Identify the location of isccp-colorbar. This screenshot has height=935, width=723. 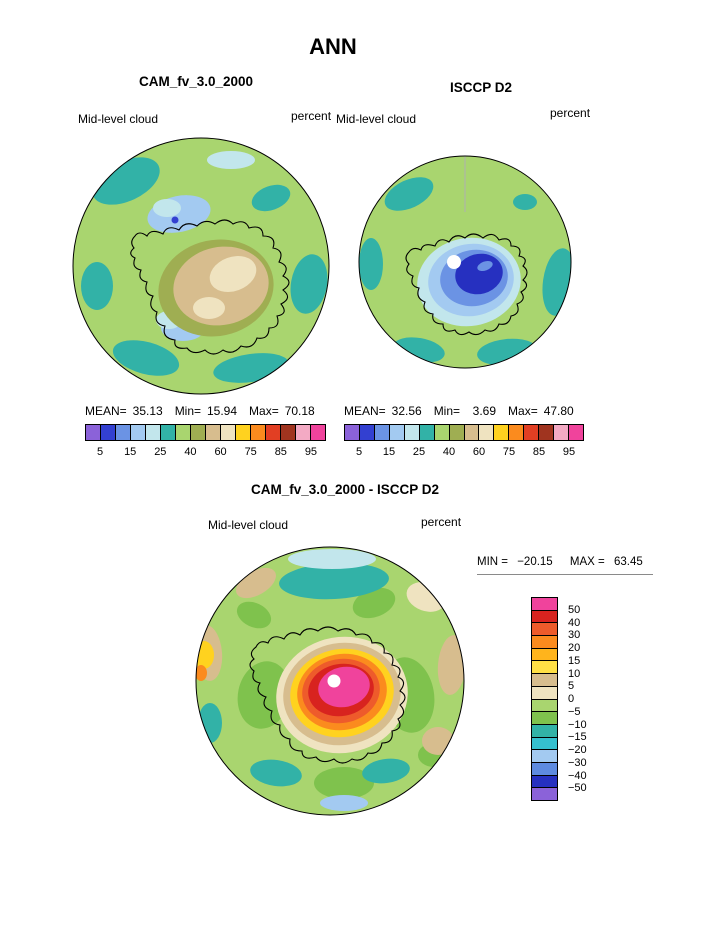
(464, 432).